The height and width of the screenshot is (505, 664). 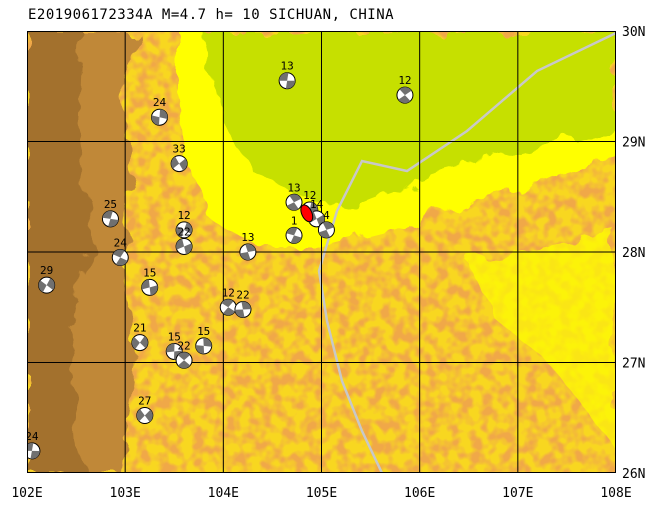 What do you see at coordinates (633, 474) in the screenshot?
I see `lat-tick-label: 26N` at bounding box center [633, 474].